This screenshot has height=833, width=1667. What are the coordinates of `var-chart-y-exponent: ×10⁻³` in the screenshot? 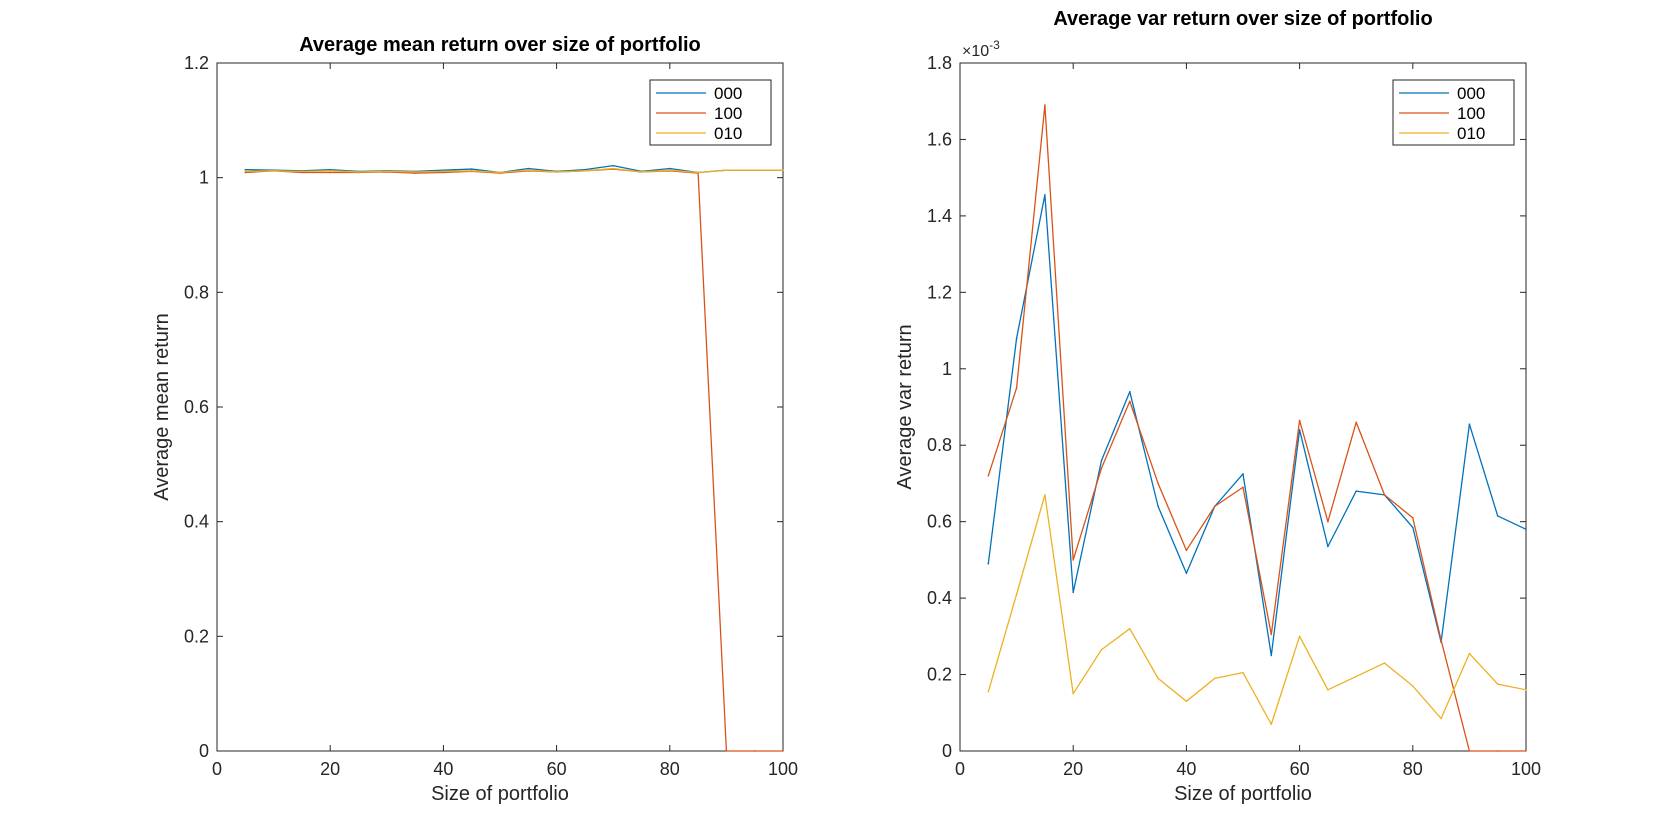 It's located at (981, 49).